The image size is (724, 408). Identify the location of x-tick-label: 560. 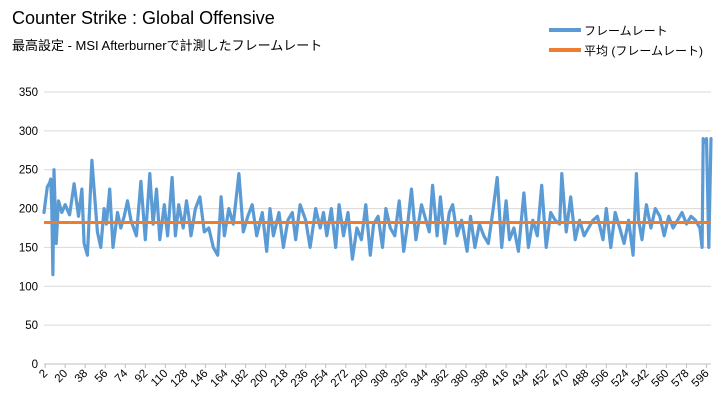
(661, 379).